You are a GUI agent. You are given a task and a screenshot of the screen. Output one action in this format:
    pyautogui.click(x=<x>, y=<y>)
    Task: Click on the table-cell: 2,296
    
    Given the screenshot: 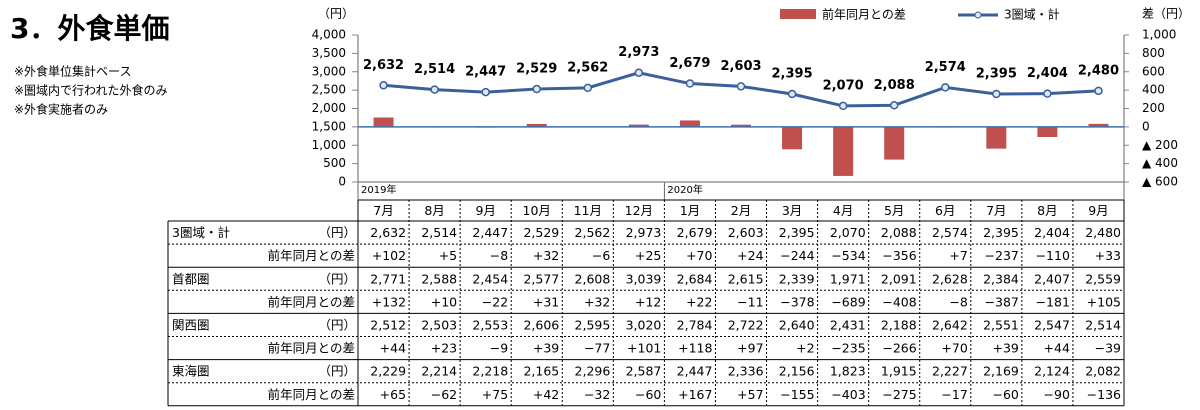 What is the action you would take?
    pyautogui.click(x=593, y=371)
    